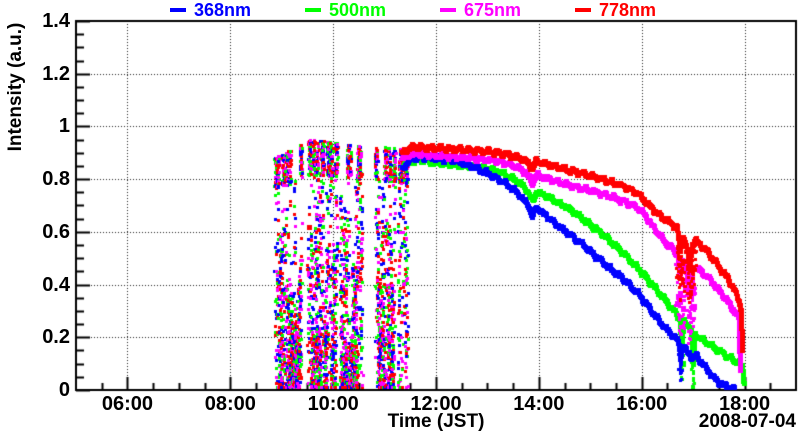  I want to click on date-label: 2008-07-04, so click(747, 421).